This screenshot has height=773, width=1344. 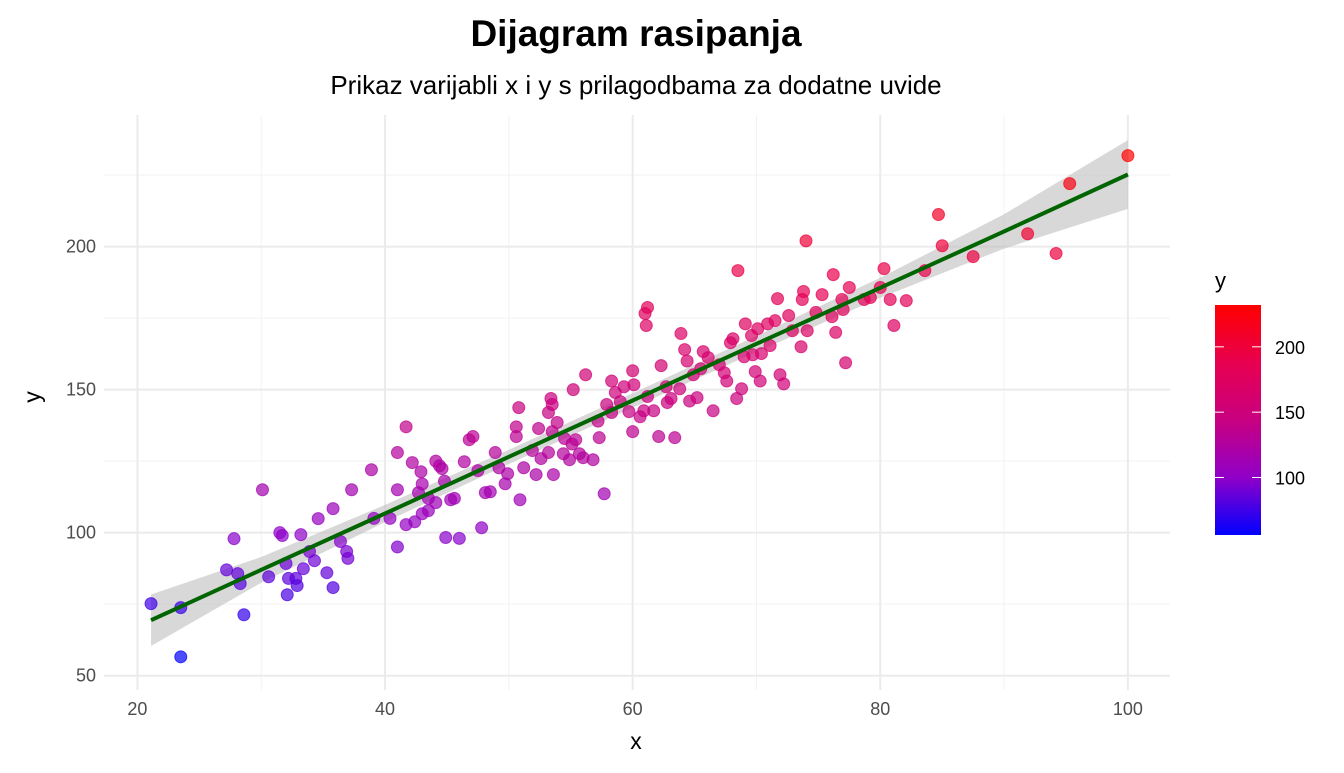 I want to click on y-tick-label: 50, so click(x=86, y=676).